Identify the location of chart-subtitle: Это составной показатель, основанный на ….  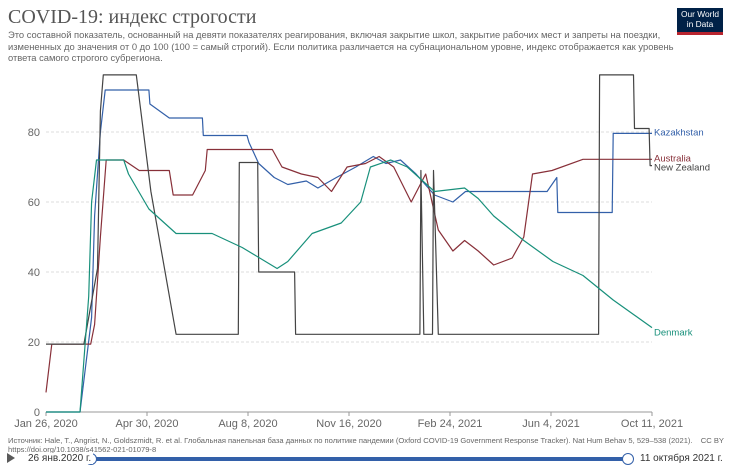
(341, 46).